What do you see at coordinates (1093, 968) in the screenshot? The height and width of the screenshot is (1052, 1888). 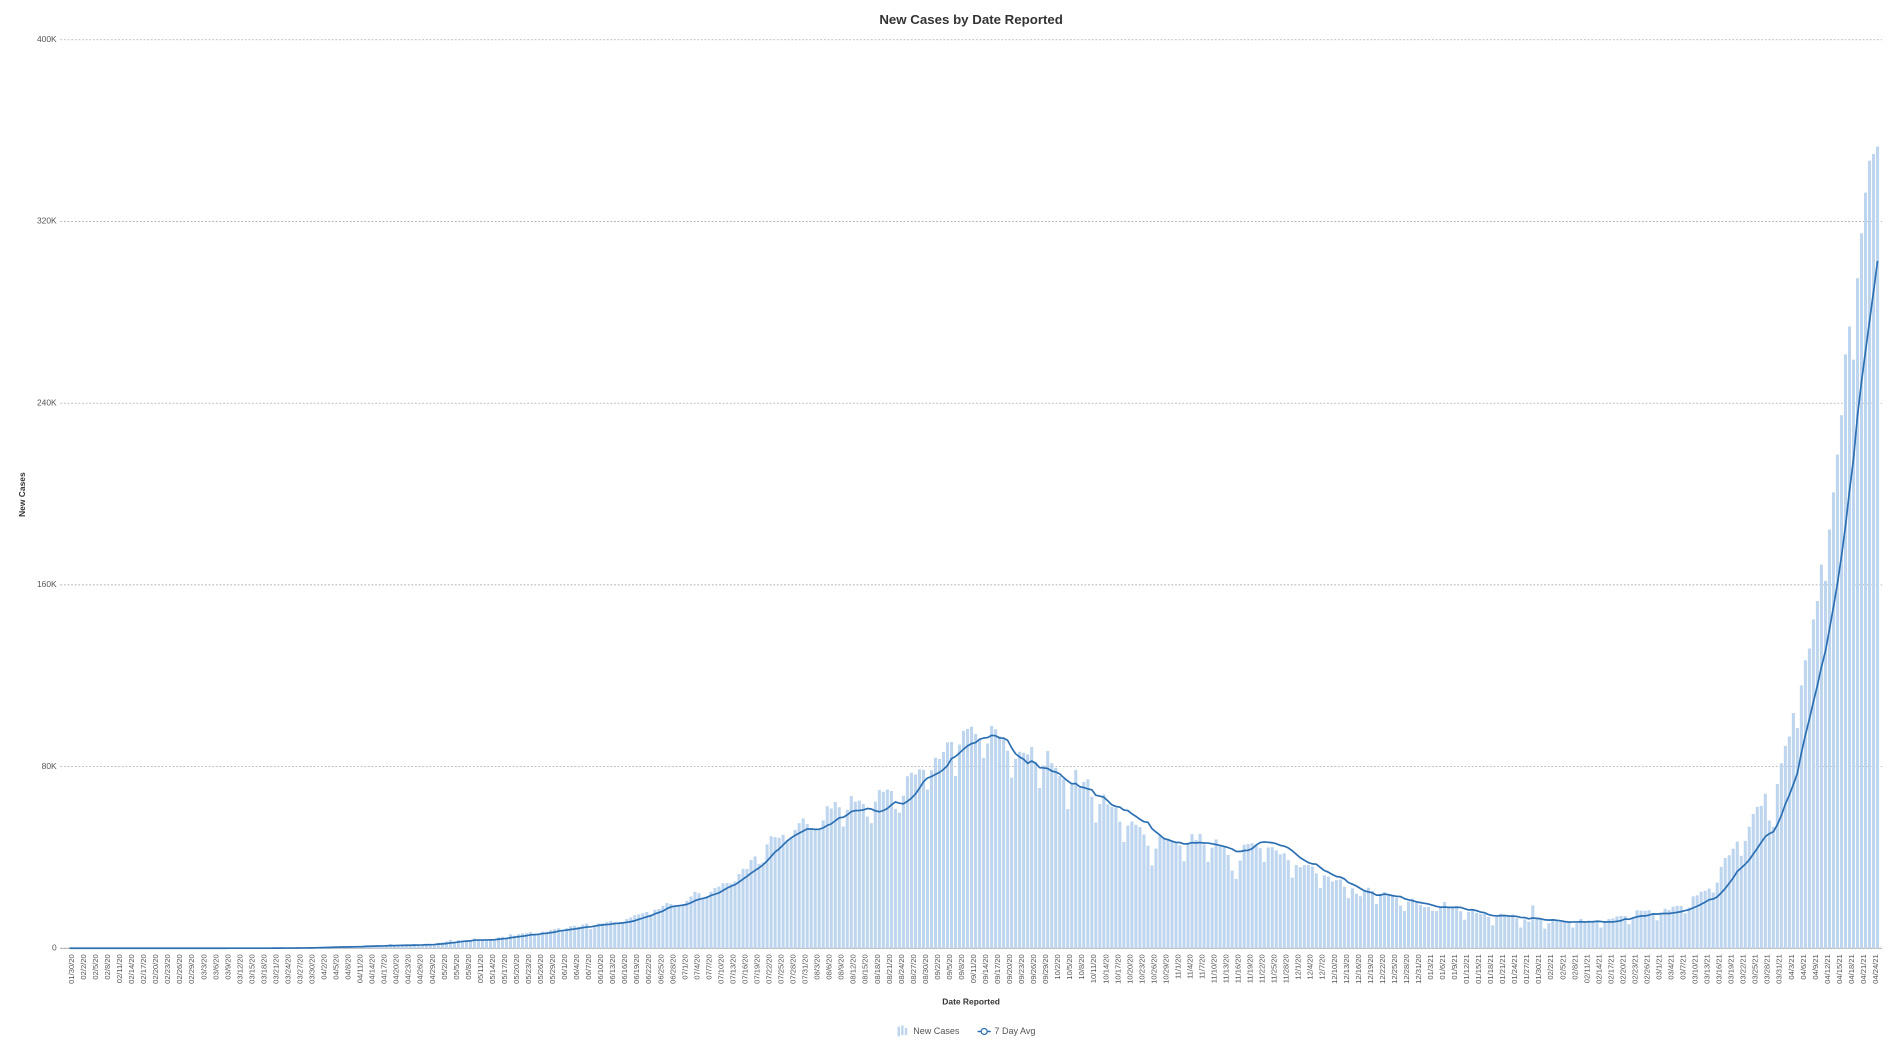 I see `x-tick-label: 10/11/20` at bounding box center [1093, 968].